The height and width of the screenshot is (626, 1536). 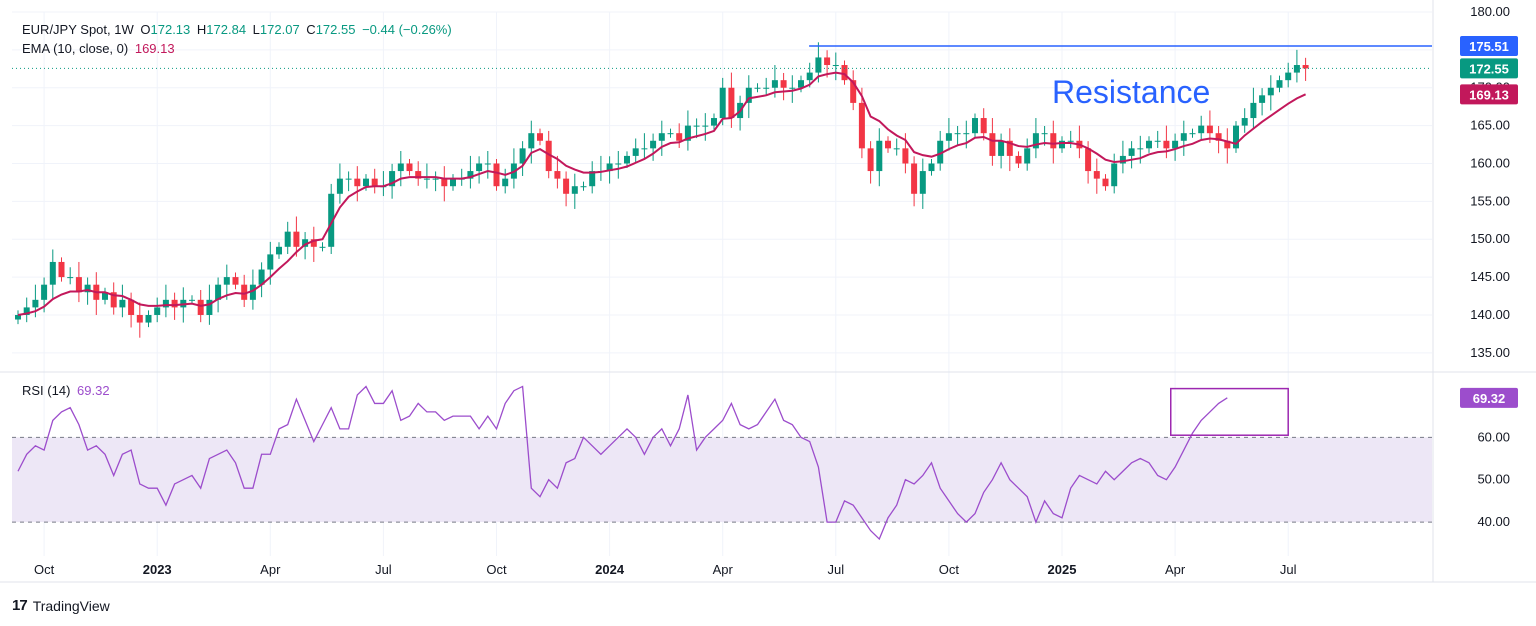 I want to click on ema-label: EMA (10, close, 0), so click(x=75, y=48).